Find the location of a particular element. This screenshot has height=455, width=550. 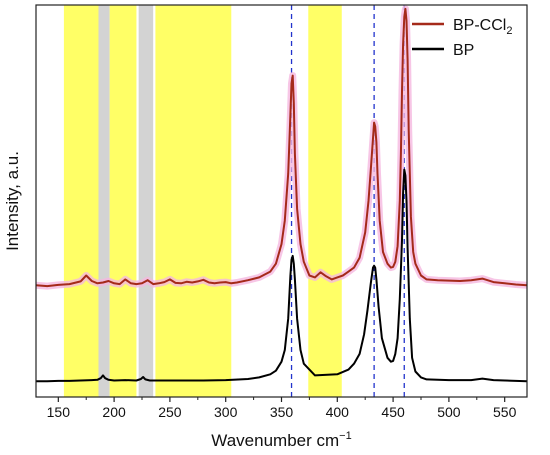

x-axis-ticks: 150 200 250 300 350 400 450 500 550 is located at coordinates (282, 408).